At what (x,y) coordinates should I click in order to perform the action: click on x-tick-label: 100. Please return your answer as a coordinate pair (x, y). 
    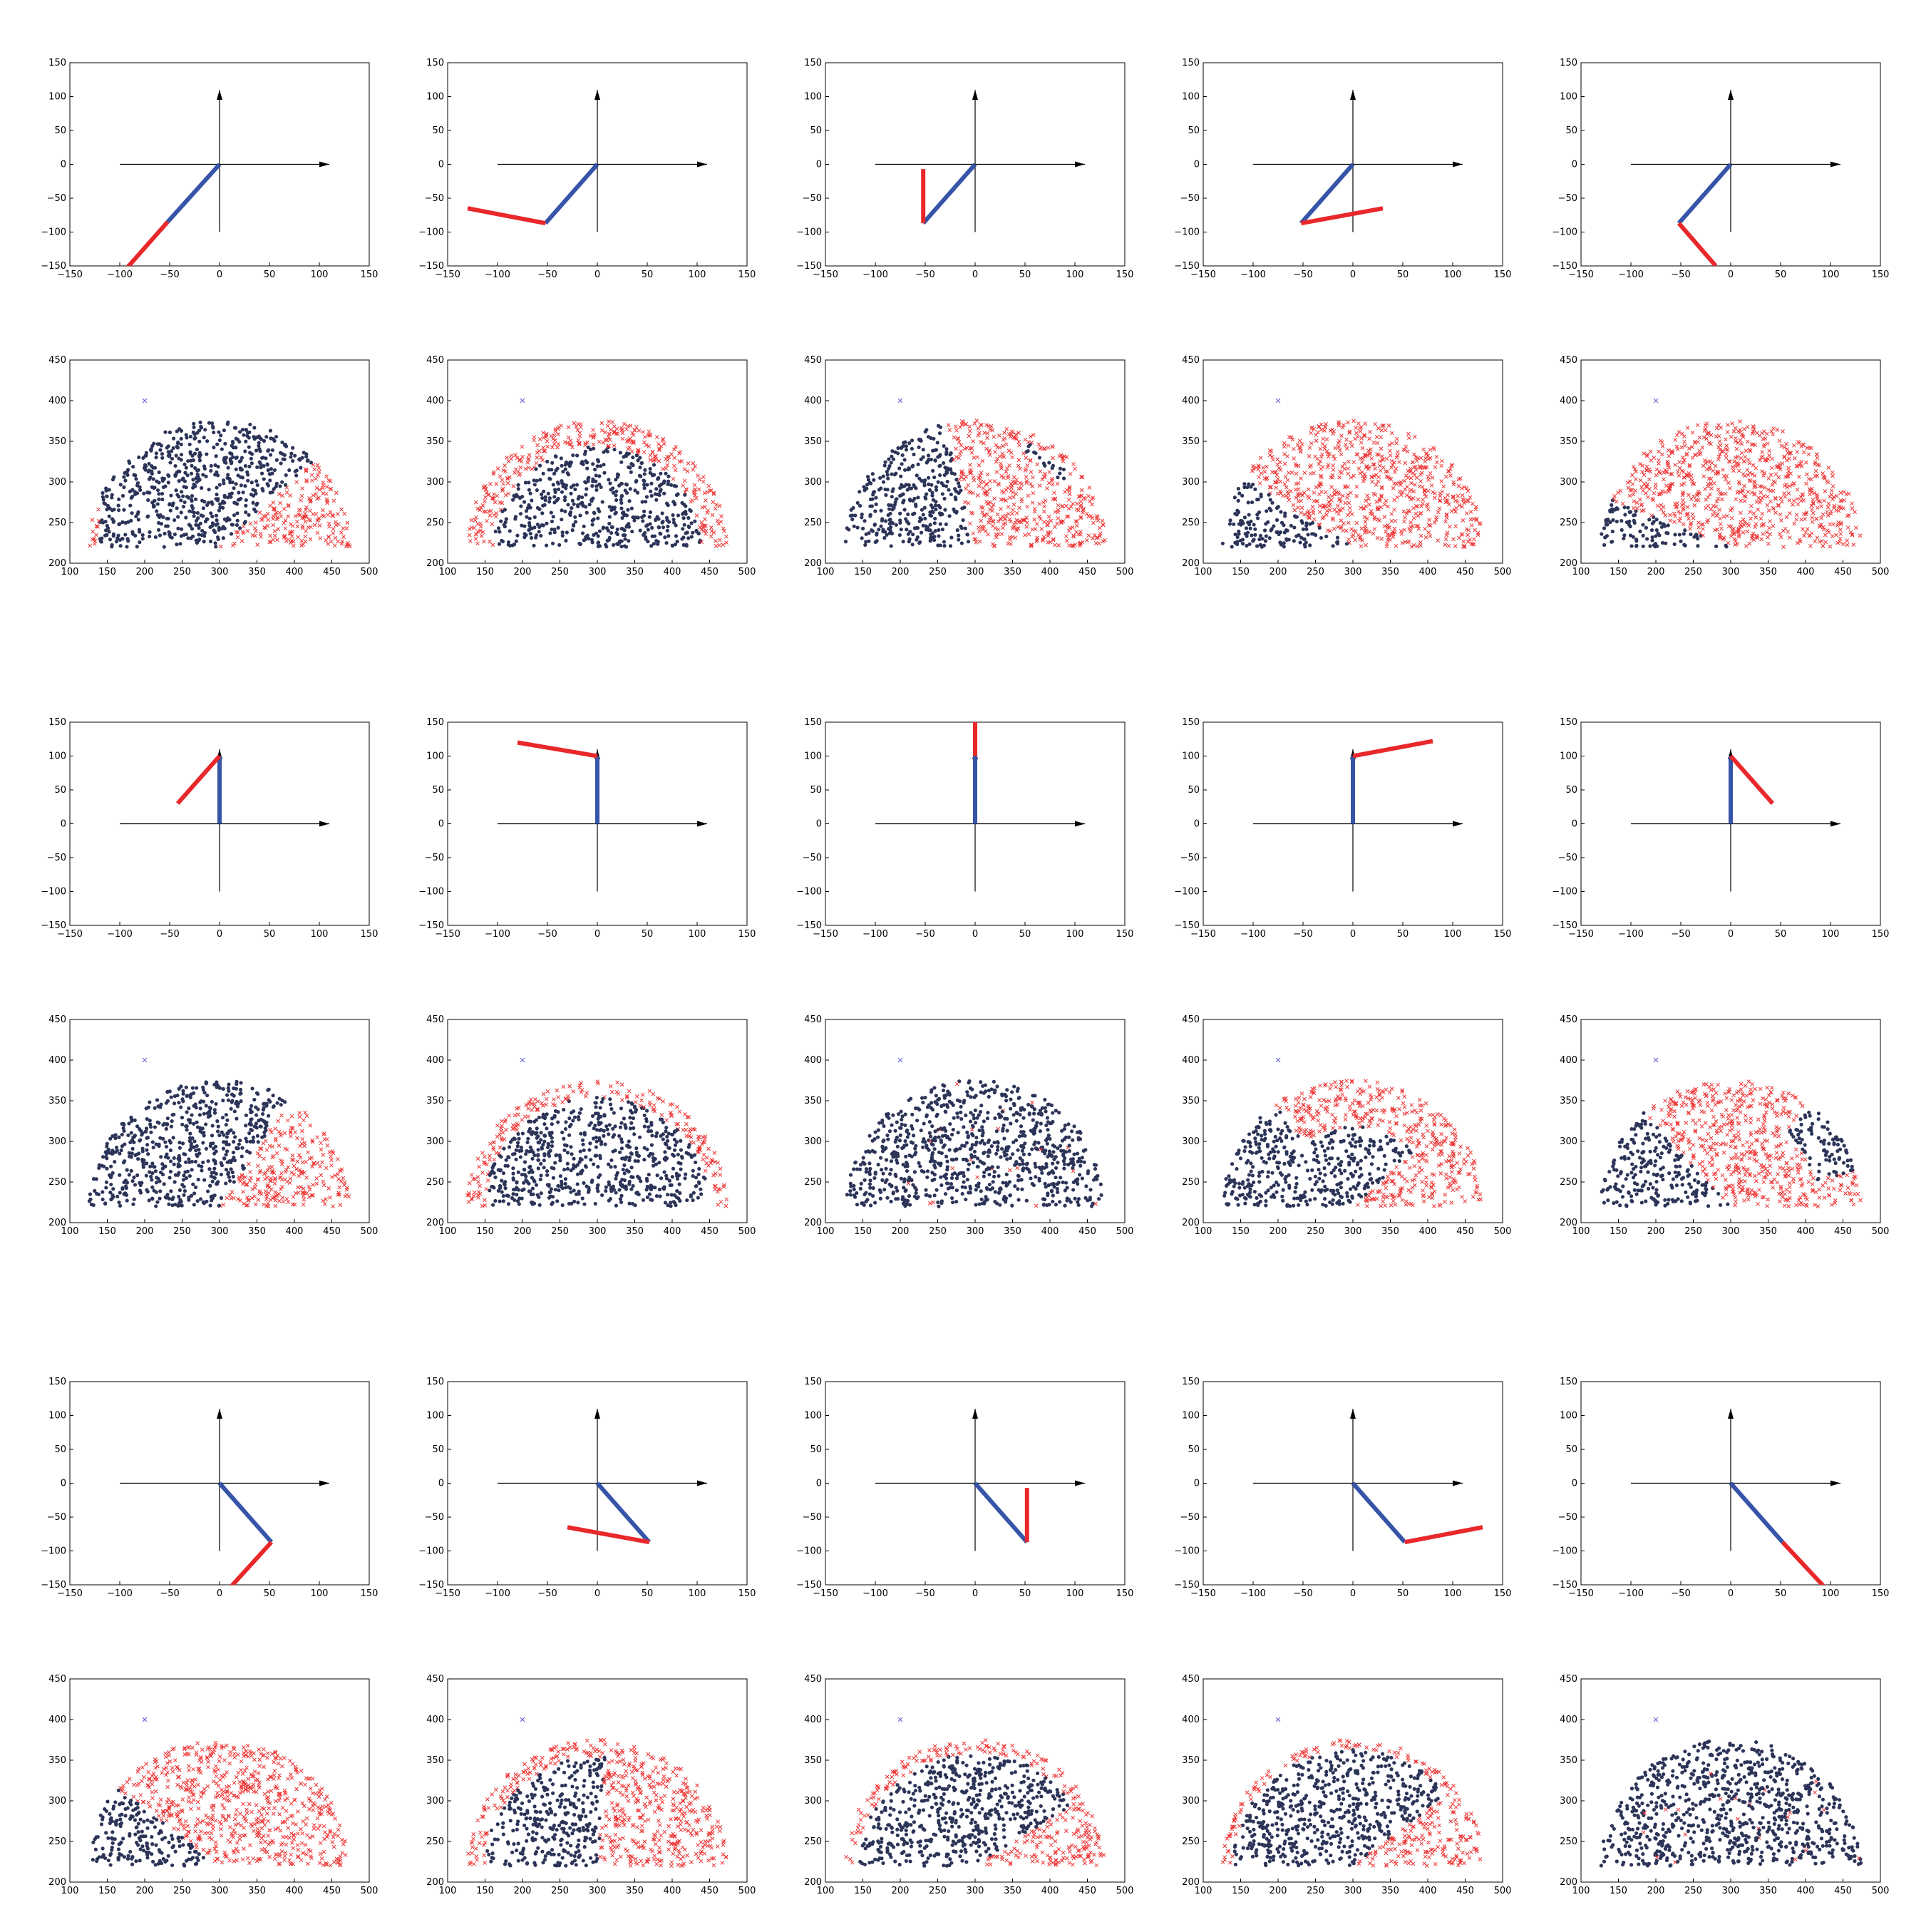
    Looking at the image, I should click on (697, 935).